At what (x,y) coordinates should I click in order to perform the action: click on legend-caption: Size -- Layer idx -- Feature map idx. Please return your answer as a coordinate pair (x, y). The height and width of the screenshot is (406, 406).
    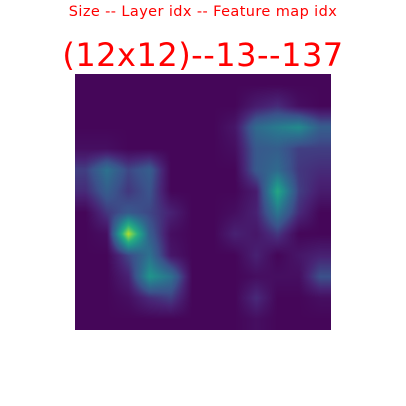
    Looking at the image, I should click on (203, 12).